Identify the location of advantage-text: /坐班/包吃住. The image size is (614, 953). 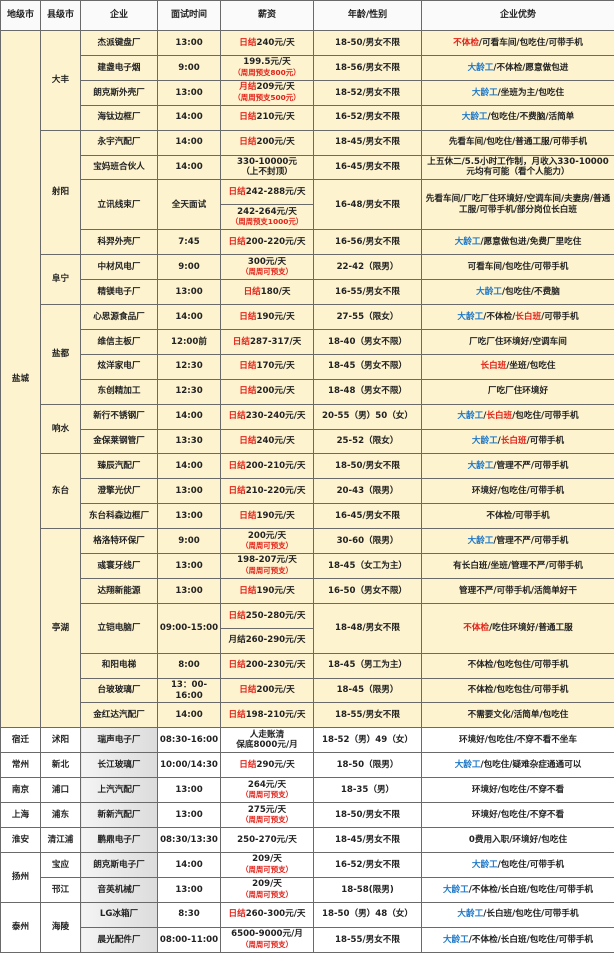
(531, 366).